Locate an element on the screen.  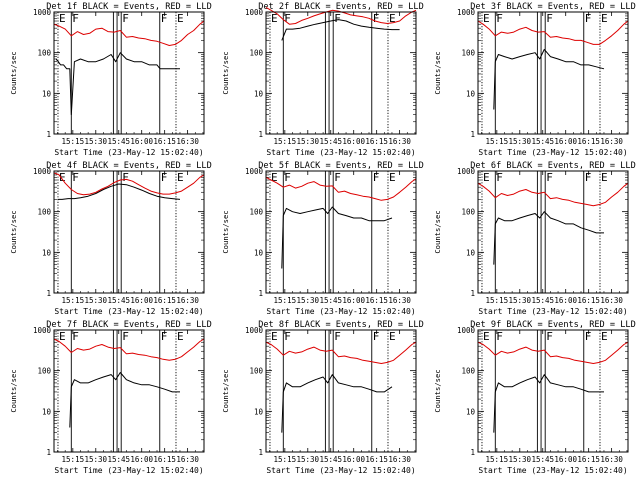
panel-title: Det 5f BLACK = Events, RED = LLD is located at coordinates (341, 166).